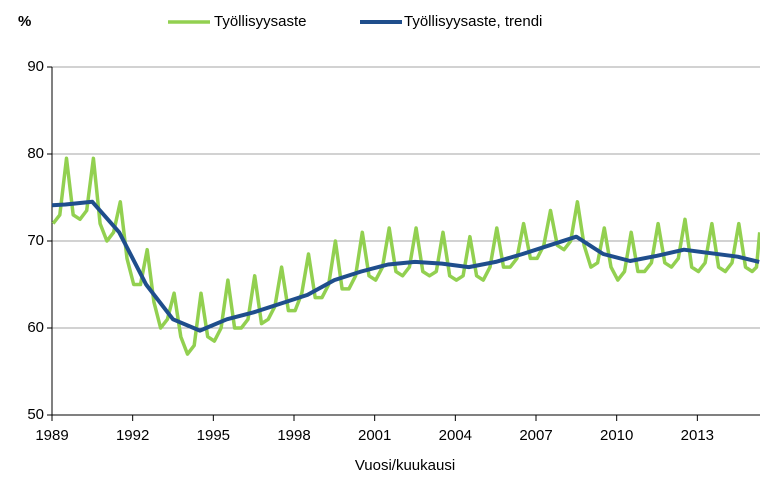 This screenshot has width=760, height=483. What do you see at coordinates (455, 435) in the screenshot?
I see `x-tick-label: 2004` at bounding box center [455, 435].